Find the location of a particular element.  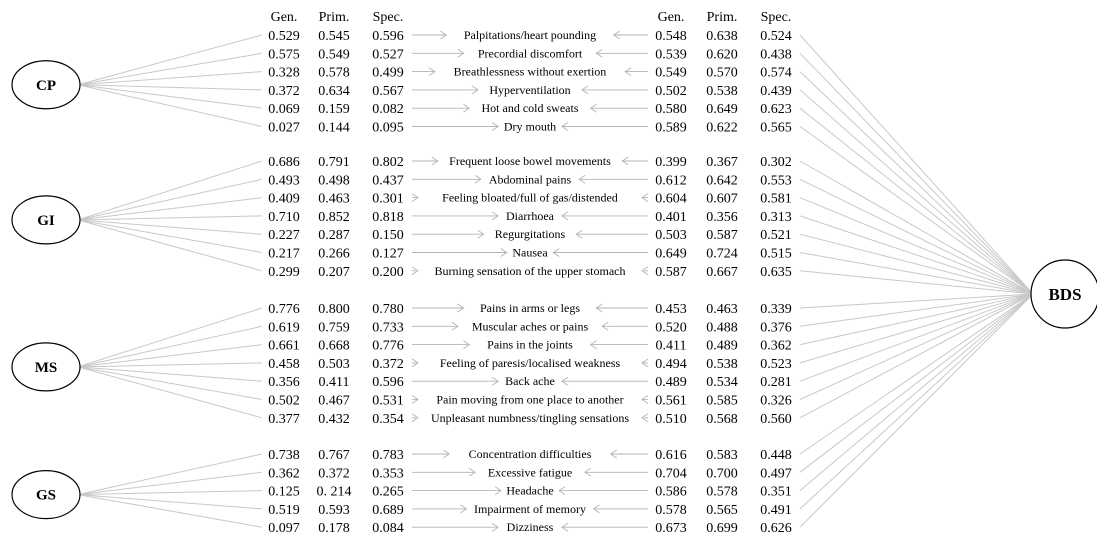

right-loading-value: 0.604 is located at coordinates (671, 199).